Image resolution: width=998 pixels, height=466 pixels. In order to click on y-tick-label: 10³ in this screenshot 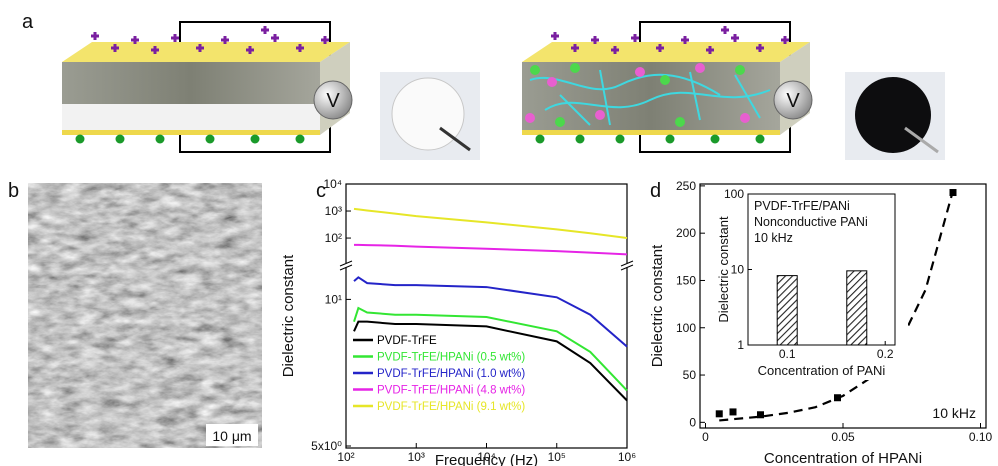, I will do `click(333, 211)`.